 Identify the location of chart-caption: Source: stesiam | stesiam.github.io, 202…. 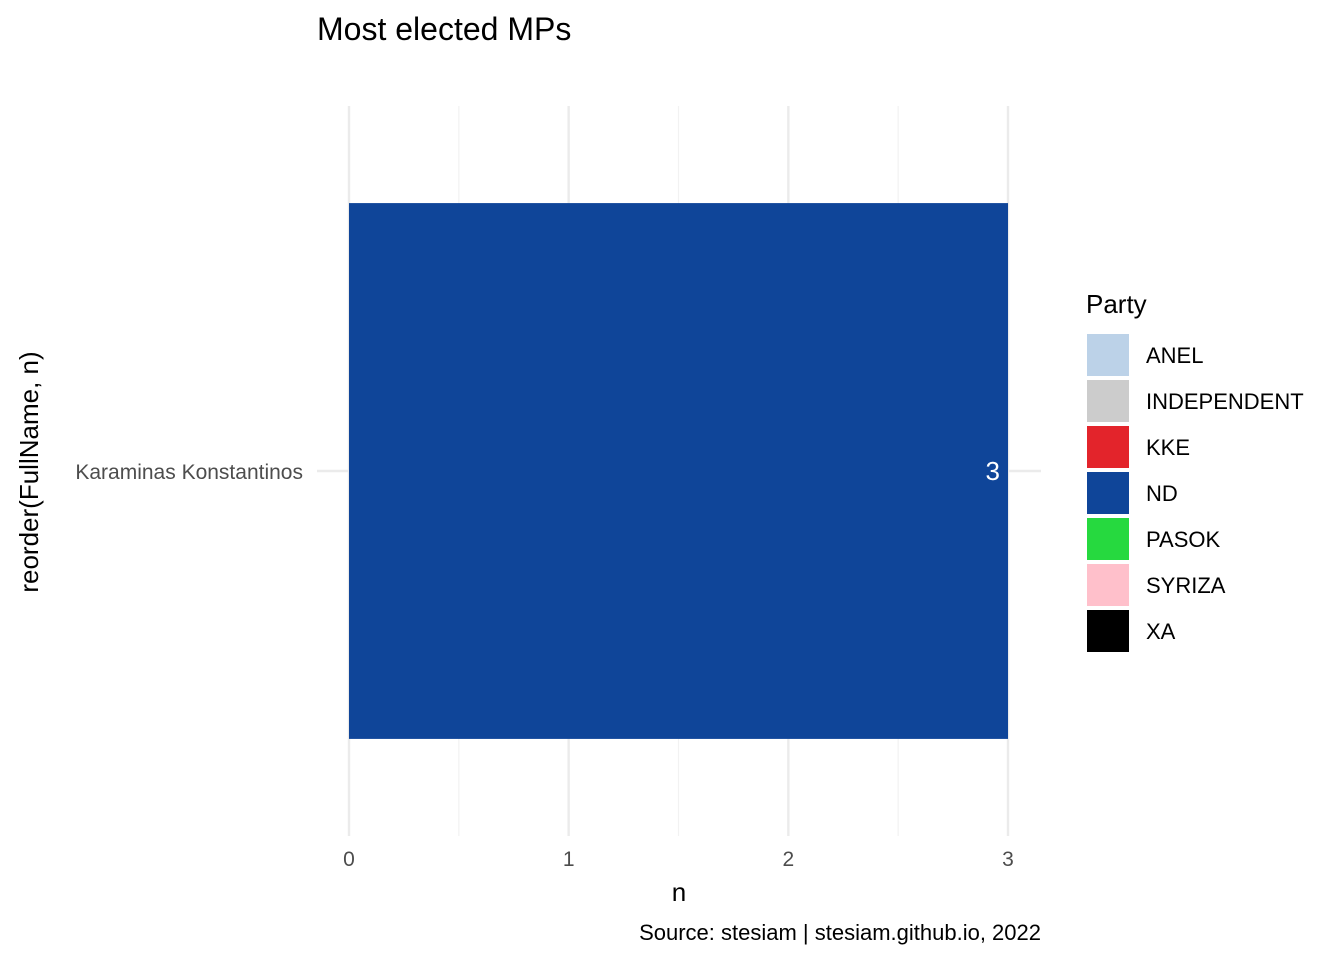
(840, 932).